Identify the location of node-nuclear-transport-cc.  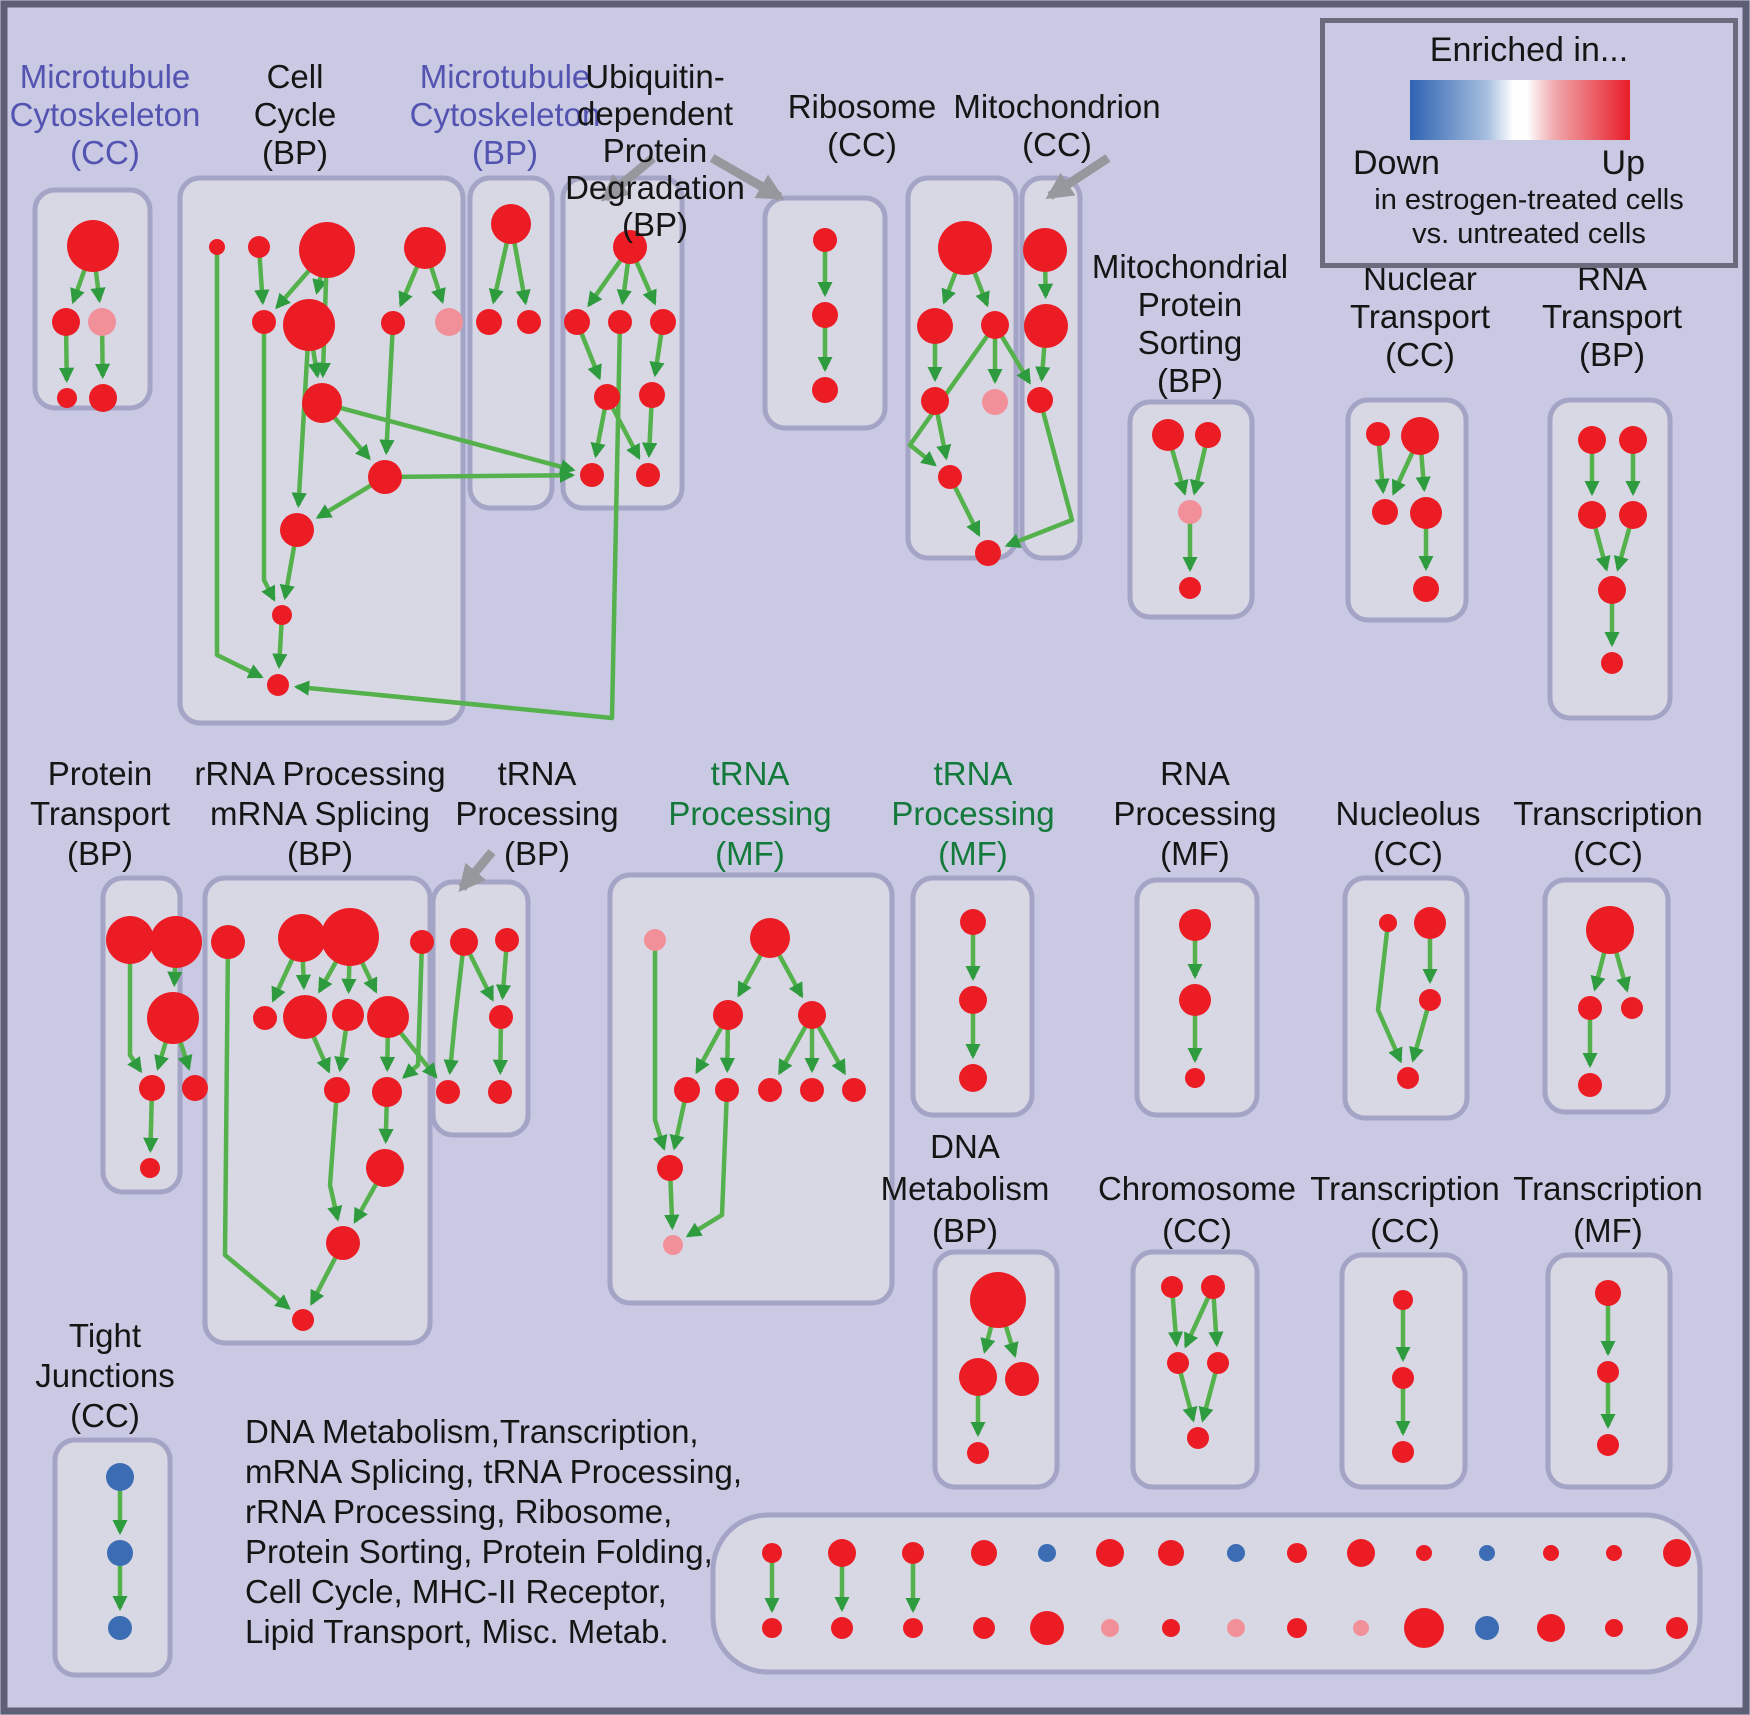
(1426, 513).